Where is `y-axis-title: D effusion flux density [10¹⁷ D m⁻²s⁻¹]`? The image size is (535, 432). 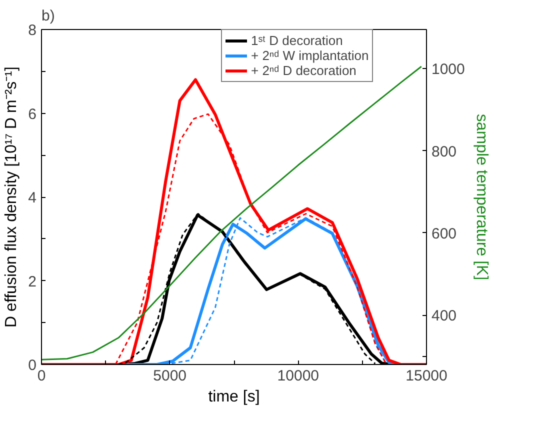 y-axis-title: D effusion flux density [10¹⁷ D m⁻²s⁻¹] is located at coordinates (11, 197).